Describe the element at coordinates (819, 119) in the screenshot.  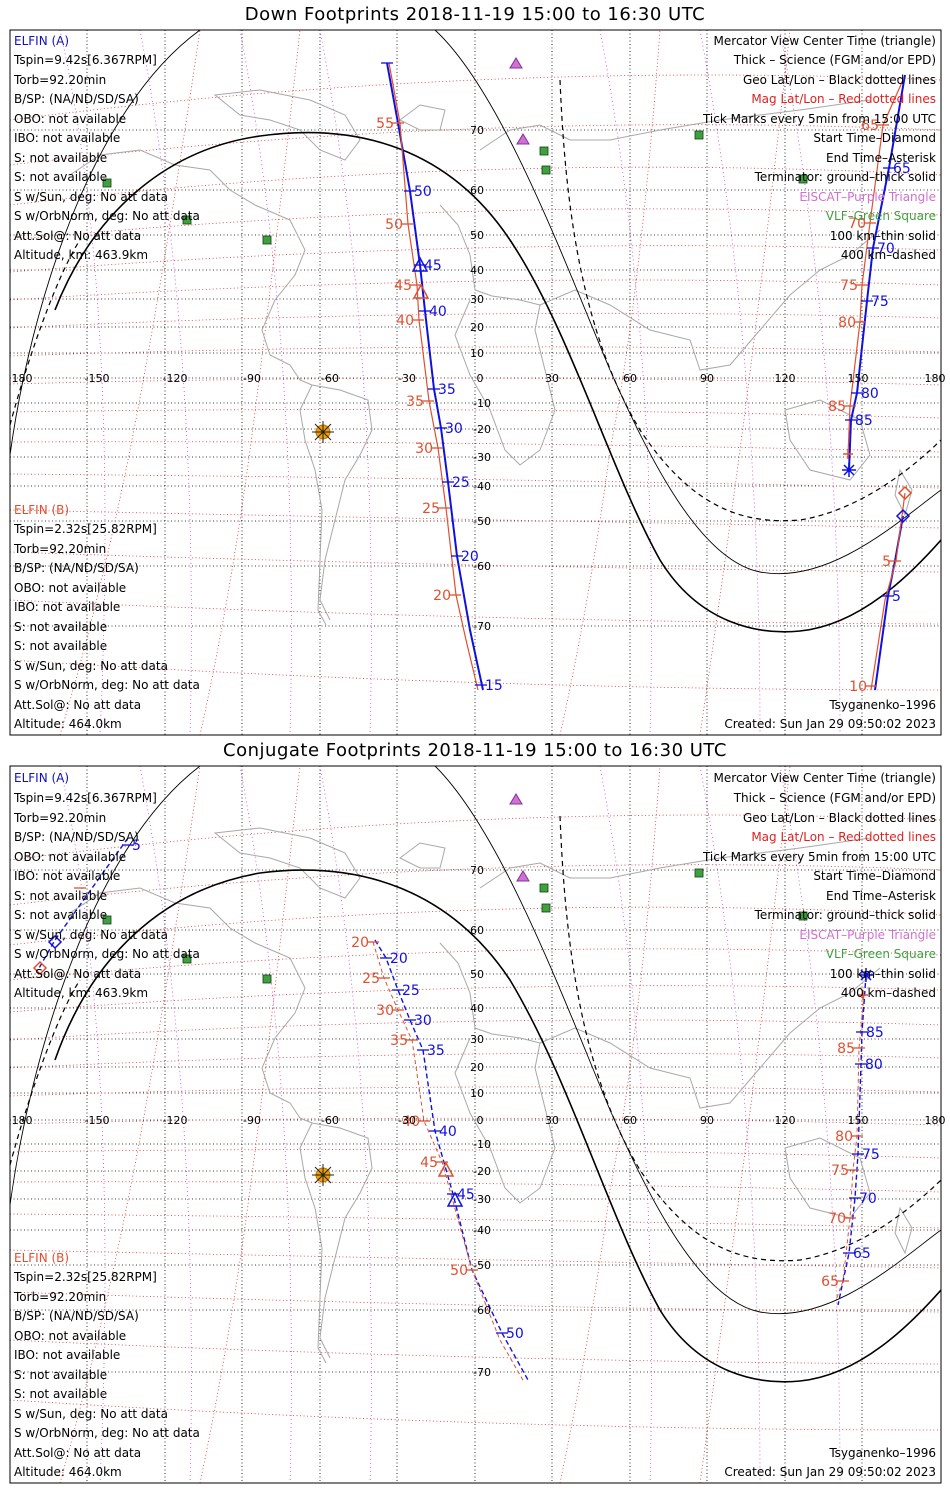
I see `svg-text:Tick Marks every 5min from 15:: Tick Marks every 5min from 15:00 UTC` at that location.